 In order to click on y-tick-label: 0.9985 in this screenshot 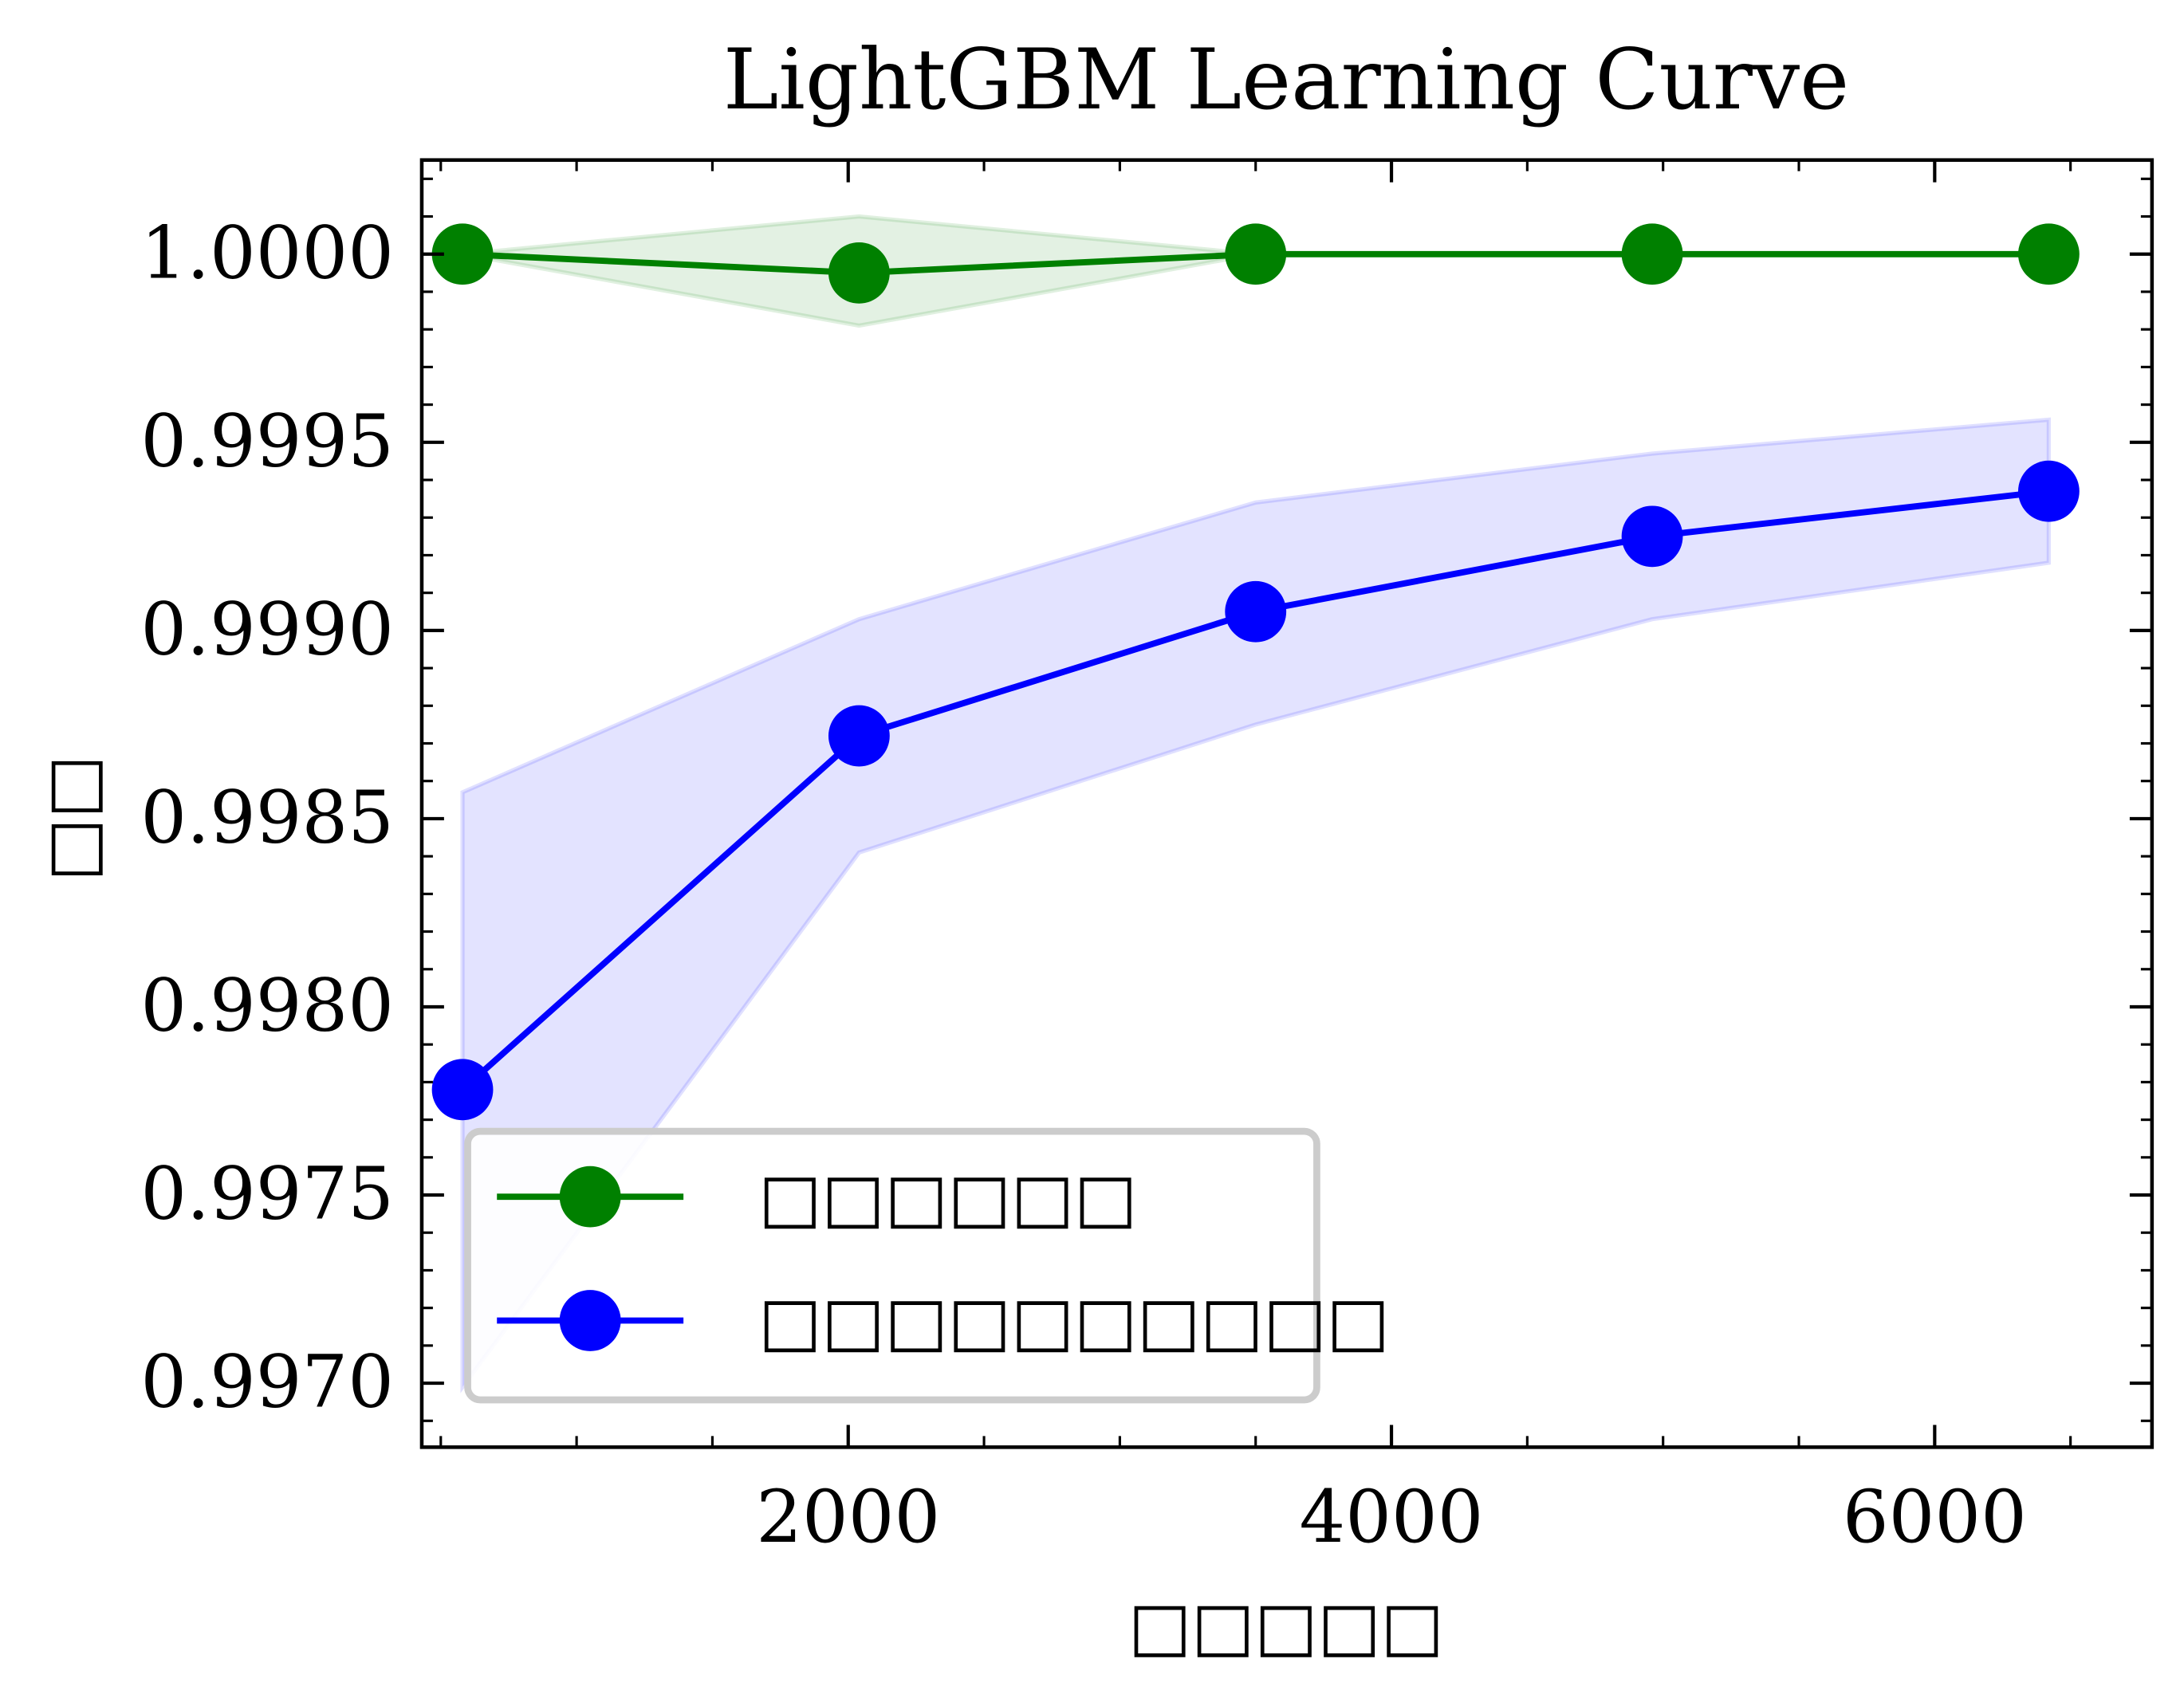, I will do `click(267, 818)`.